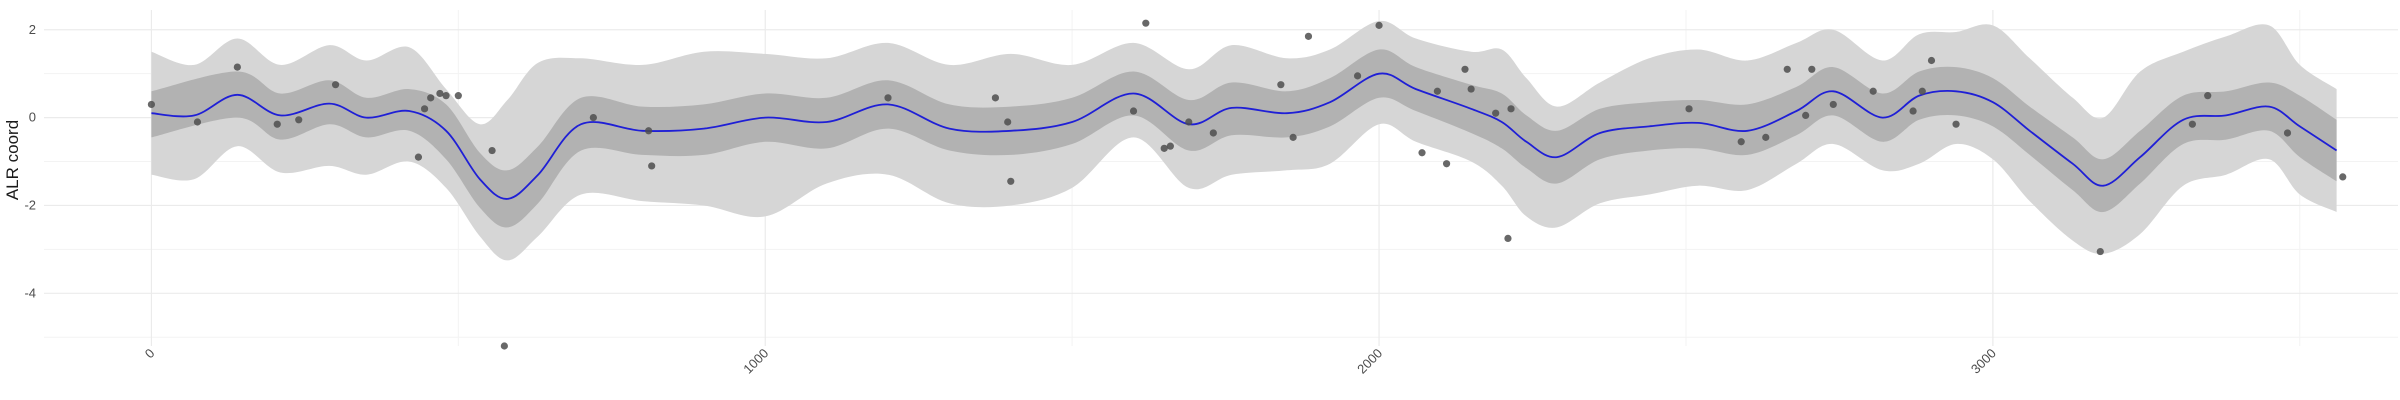  Describe the element at coordinates (1369, 361) in the screenshot. I see `x-tick-label: 2000` at that location.